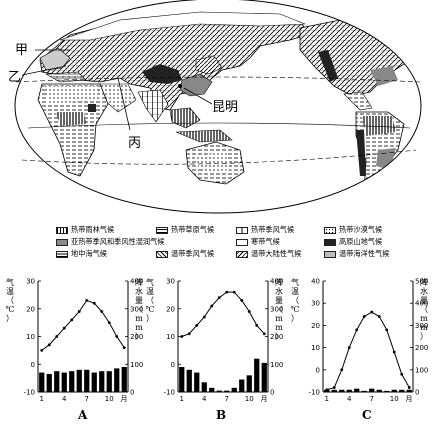 This screenshot has width=434, height=429. Describe the element at coordinates (110, 242) in the screenshot. I see `legend-item-subtropical-monsoon: 亚热带季风和季风性湿润气候` at that location.